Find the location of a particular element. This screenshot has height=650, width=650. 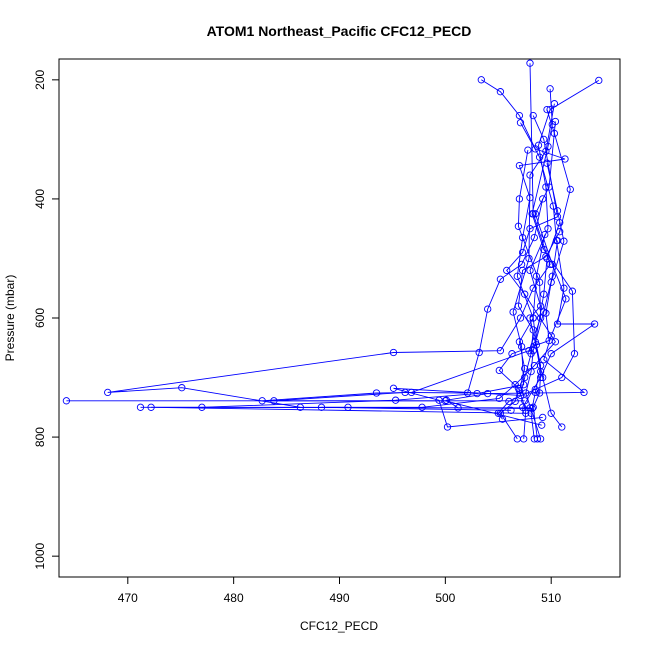

x-tick-label: 490 is located at coordinates (339, 598).